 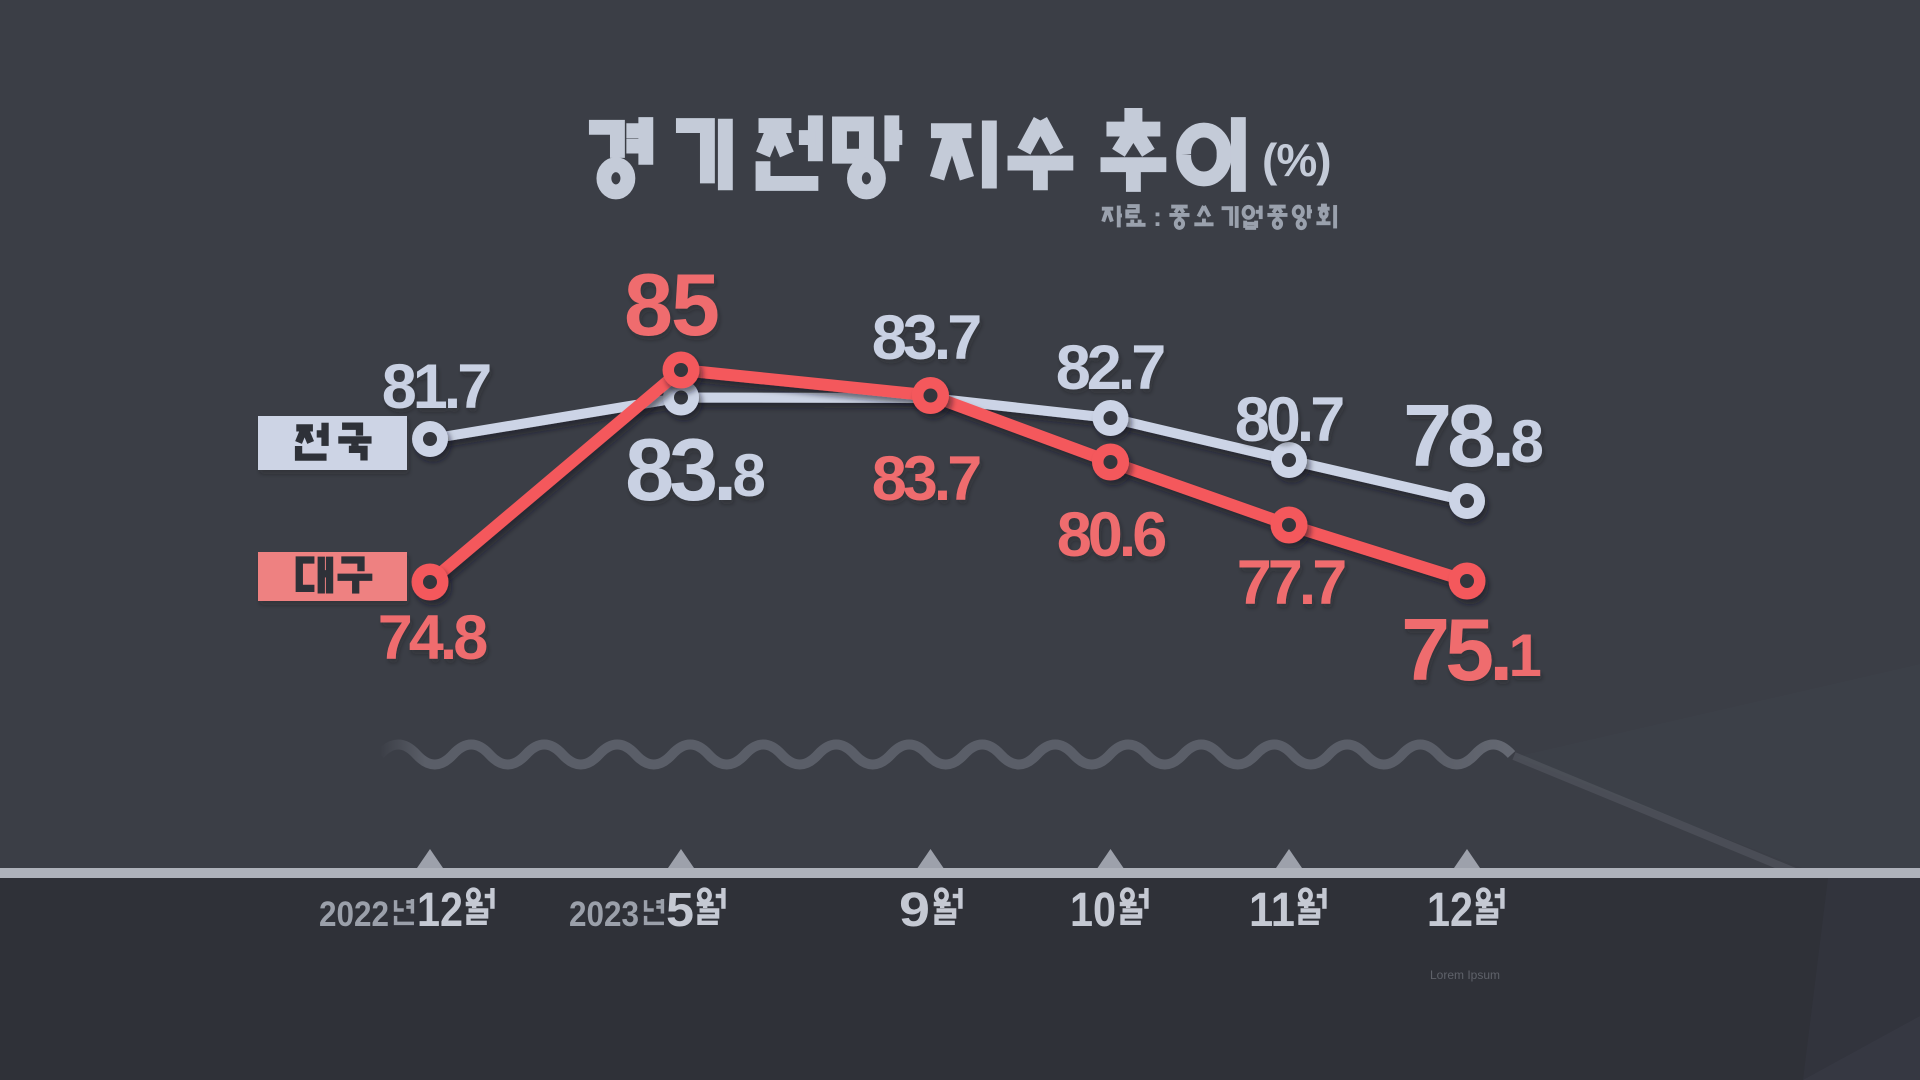 I want to click on svg-text: 74.8, so click(x=433, y=638).